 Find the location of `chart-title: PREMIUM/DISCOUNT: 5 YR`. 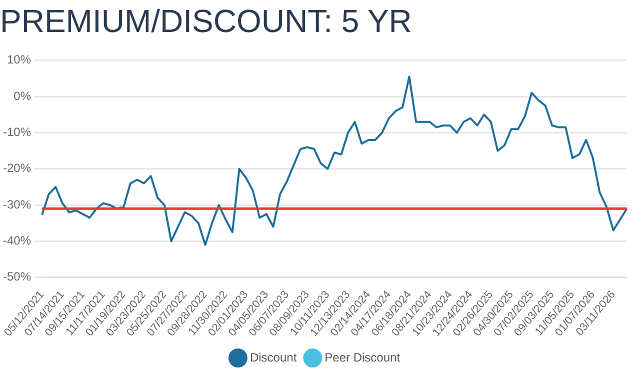

chart-title: PREMIUM/DISCOUNT: 5 YR is located at coordinates (206, 21).